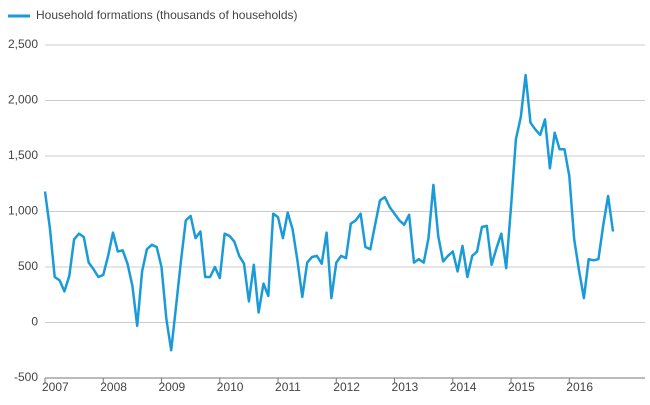  I want to click on x-tick-label: 2016, so click(579, 387).